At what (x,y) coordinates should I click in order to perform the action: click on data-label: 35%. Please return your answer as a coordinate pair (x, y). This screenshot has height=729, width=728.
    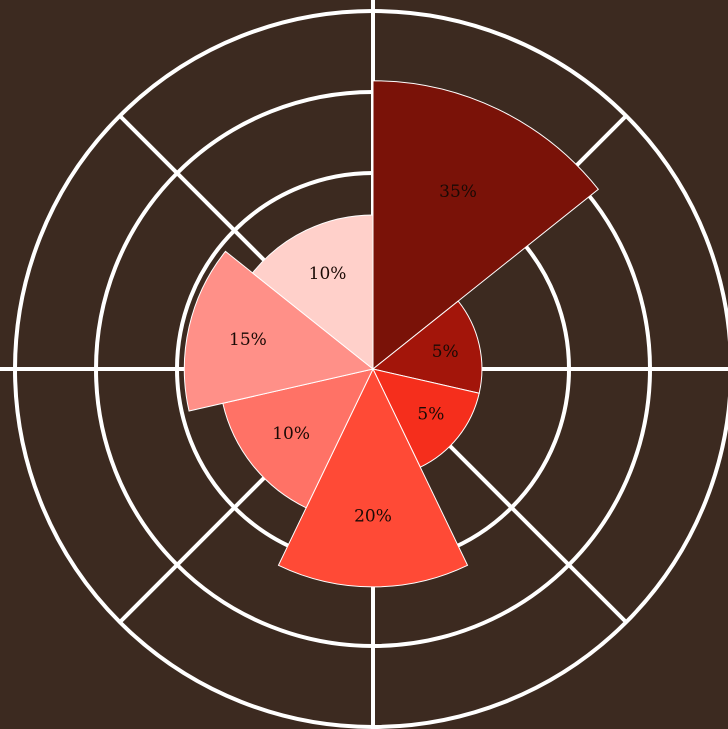
    Looking at the image, I should click on (458, 192).